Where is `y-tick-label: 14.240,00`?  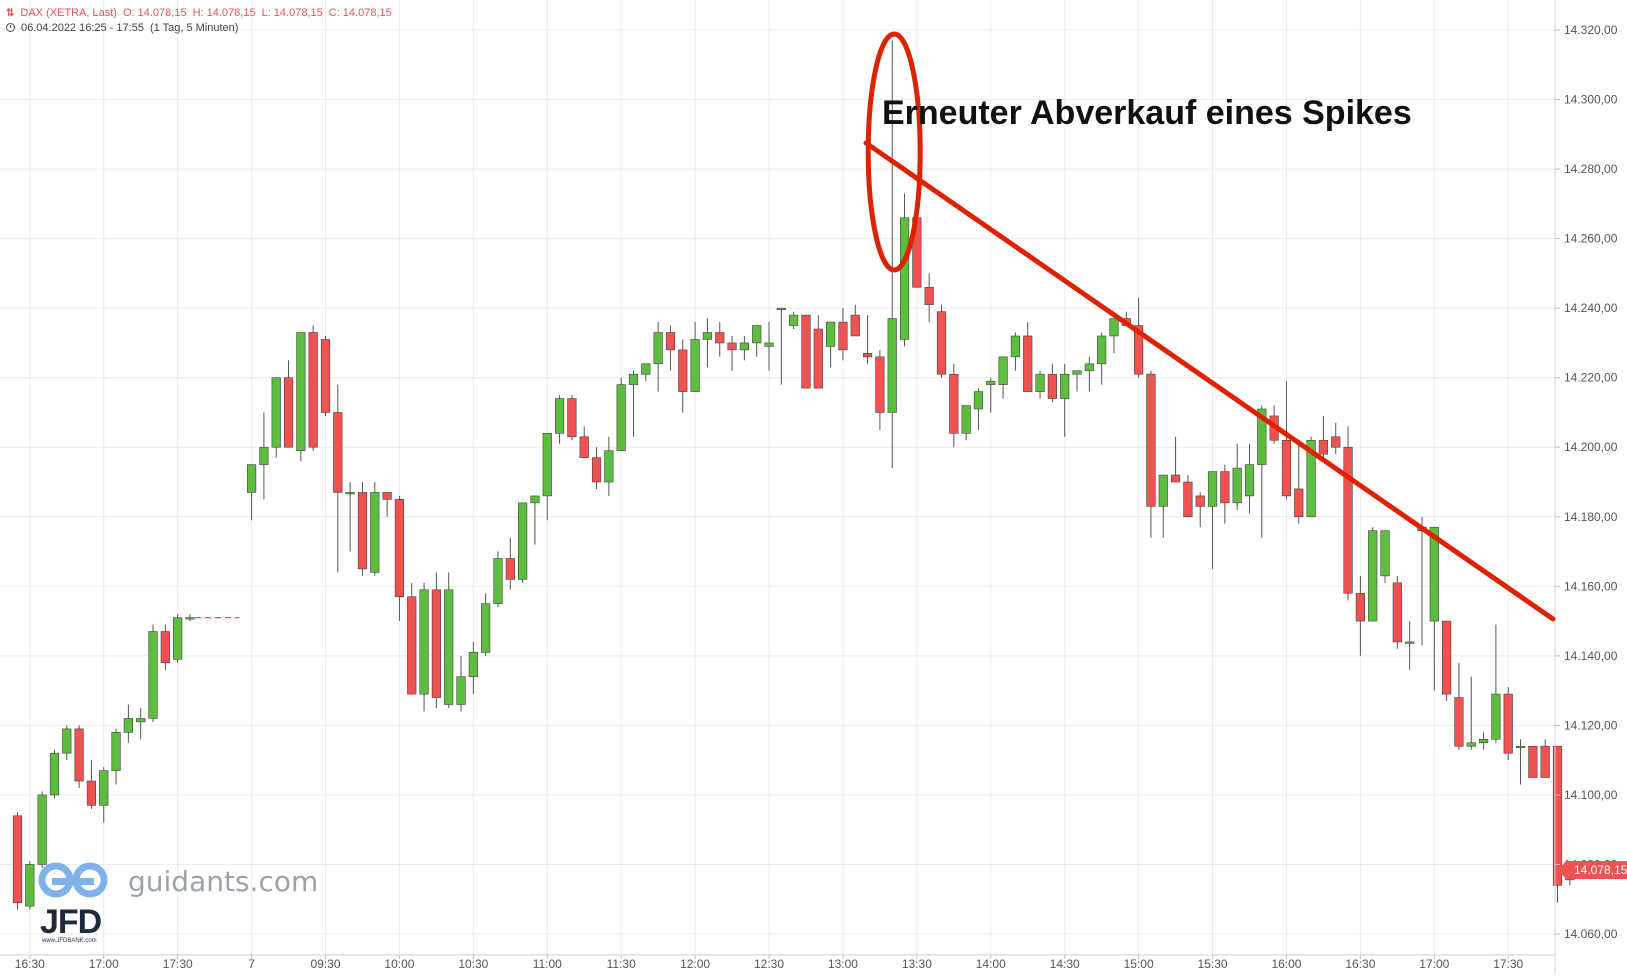
y-tick-label: 14.240,00 is located at coordinates (1591, 308).